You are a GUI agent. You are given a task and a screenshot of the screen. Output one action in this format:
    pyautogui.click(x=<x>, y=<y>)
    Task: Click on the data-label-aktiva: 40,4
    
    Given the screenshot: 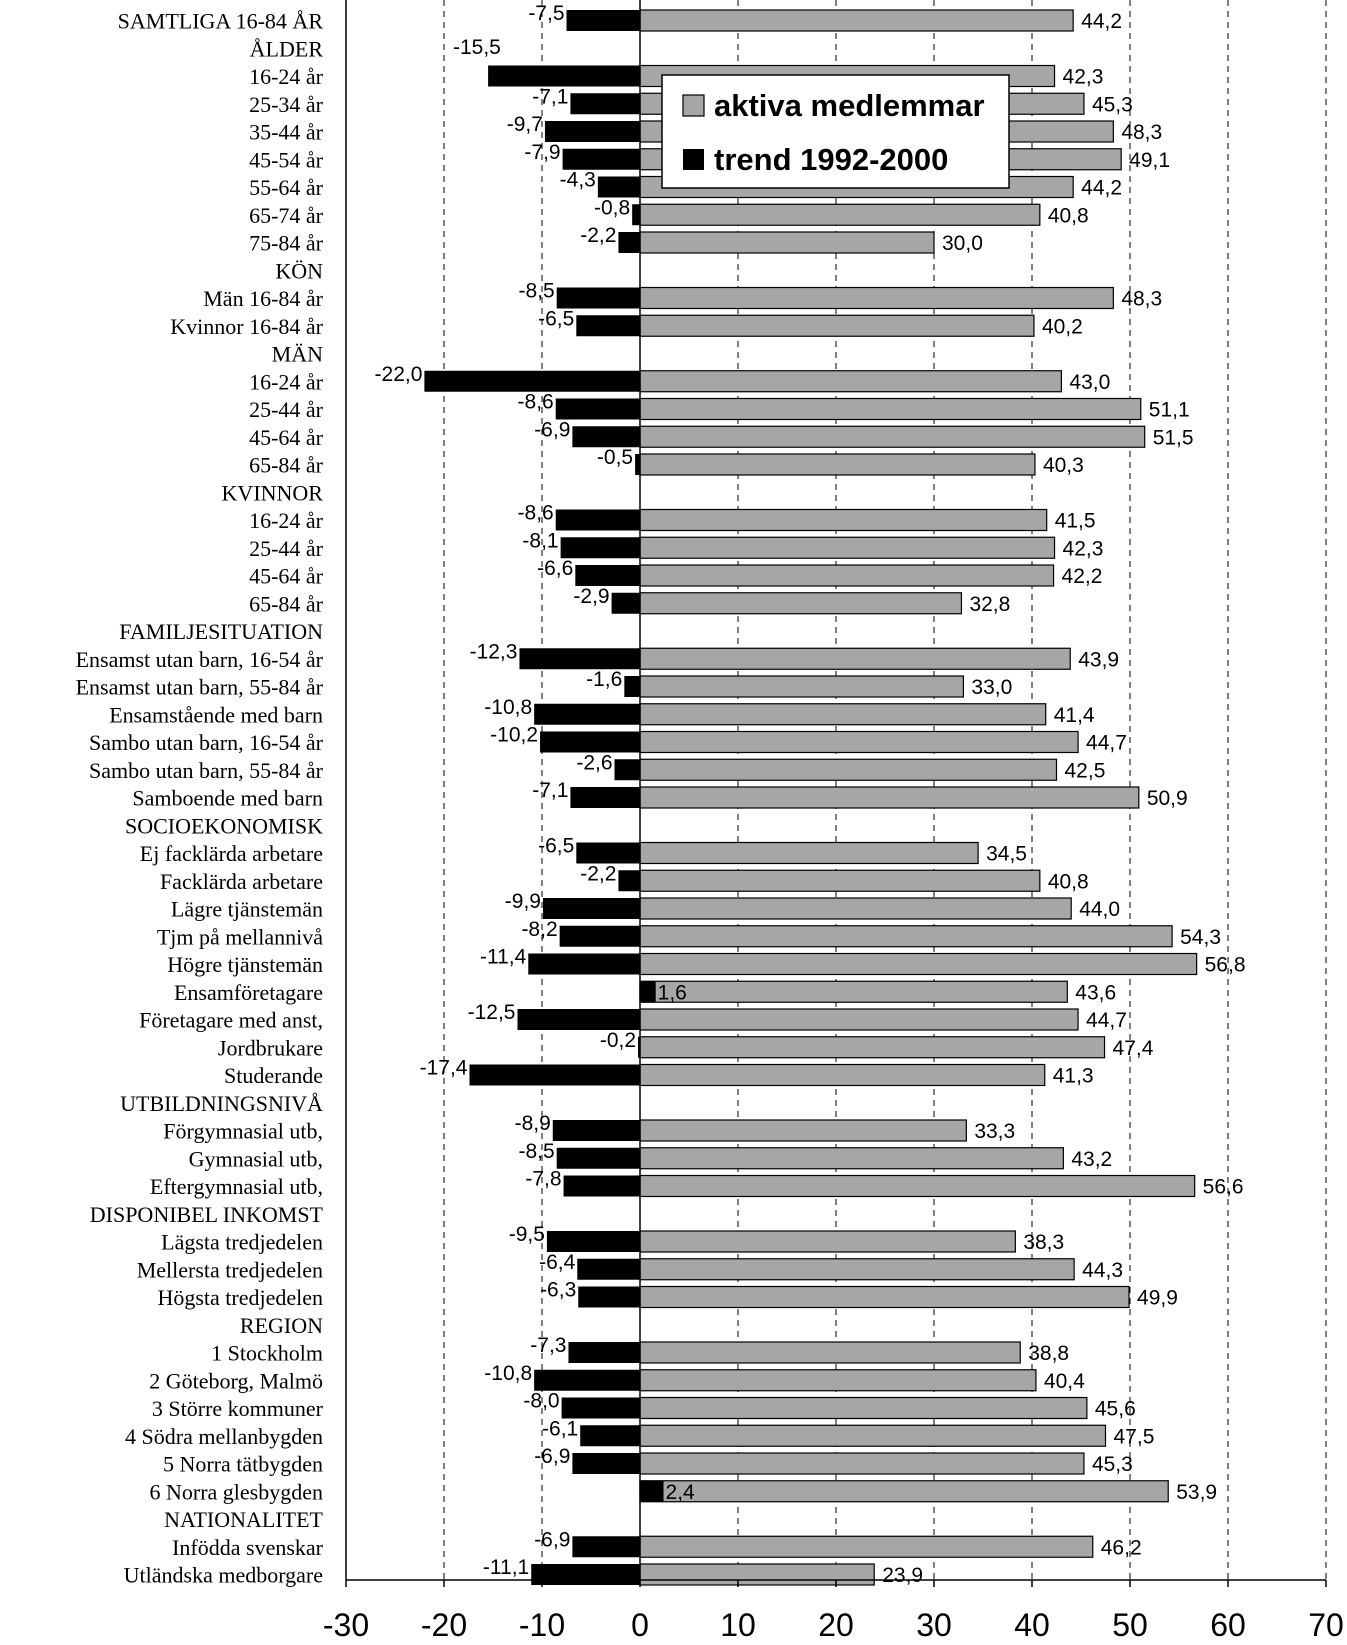 What is the action you would take?
    pyautogui.click(x=1064, y=1381)
    